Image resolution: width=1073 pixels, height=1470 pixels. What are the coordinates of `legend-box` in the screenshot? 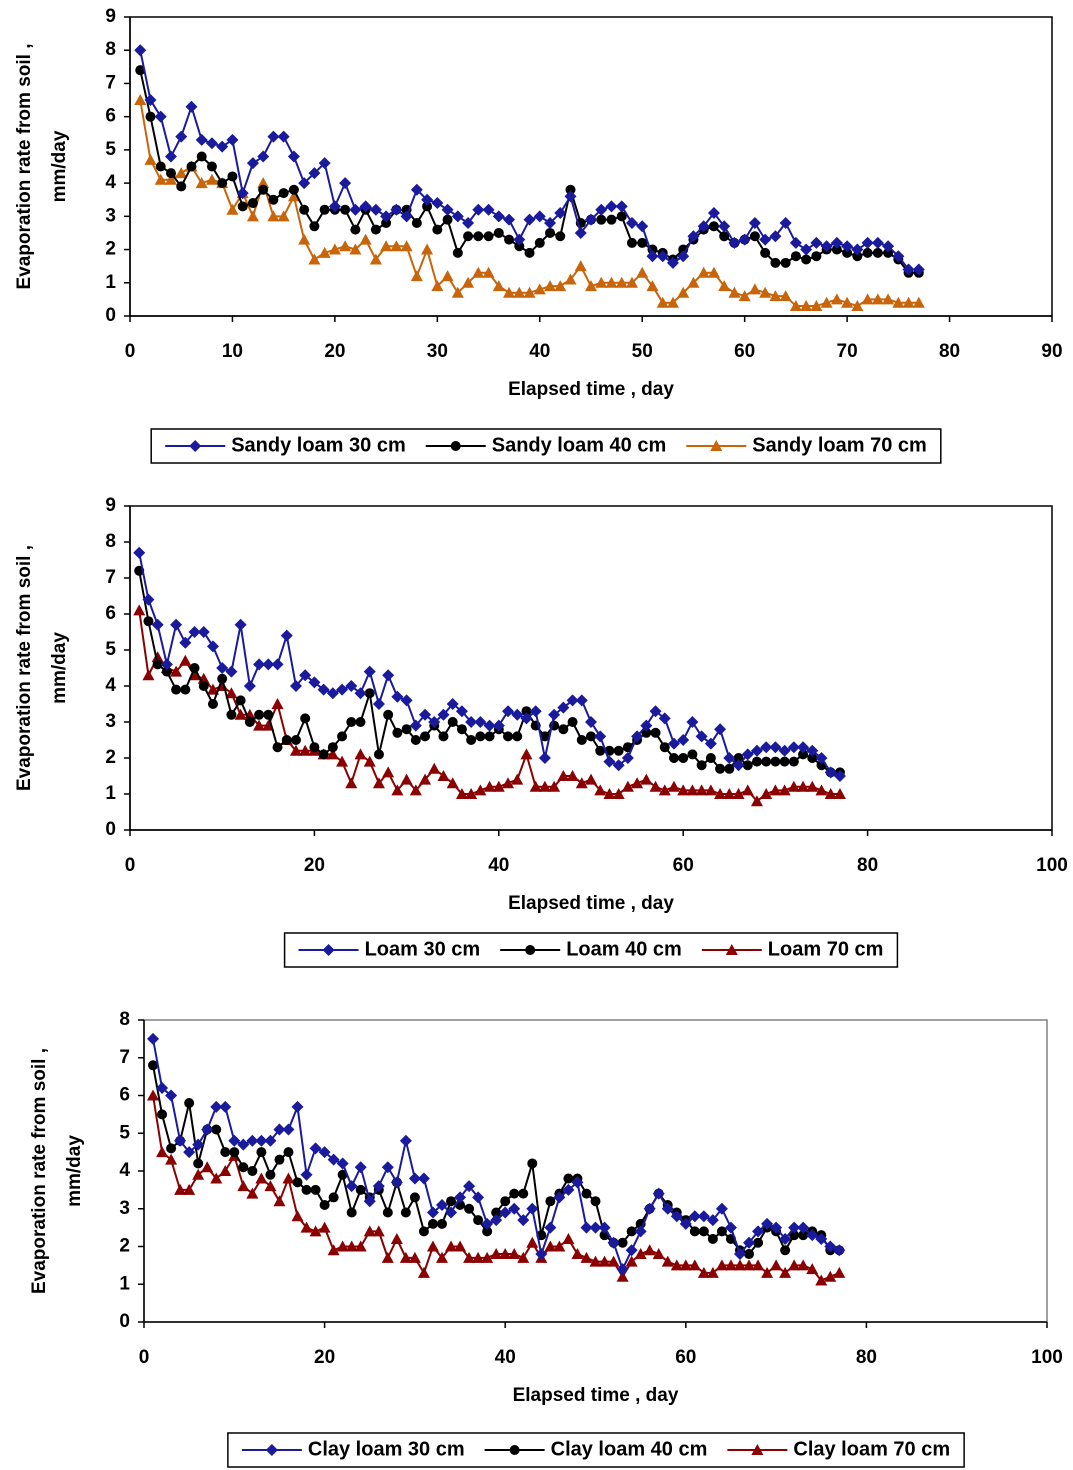 It's located at (546, 446).